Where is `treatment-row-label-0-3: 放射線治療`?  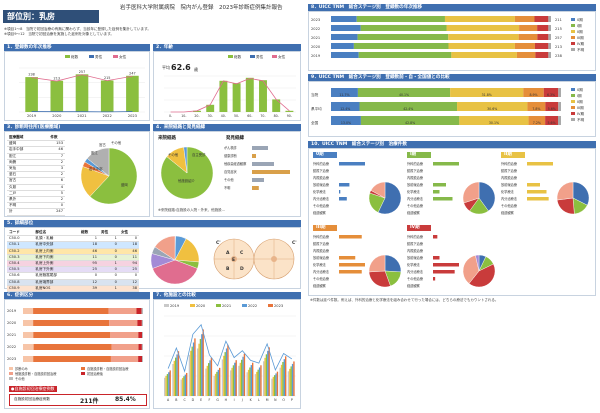
treatment-row-label-0-3: 放射線治療 is located at coordinates (321, 184).